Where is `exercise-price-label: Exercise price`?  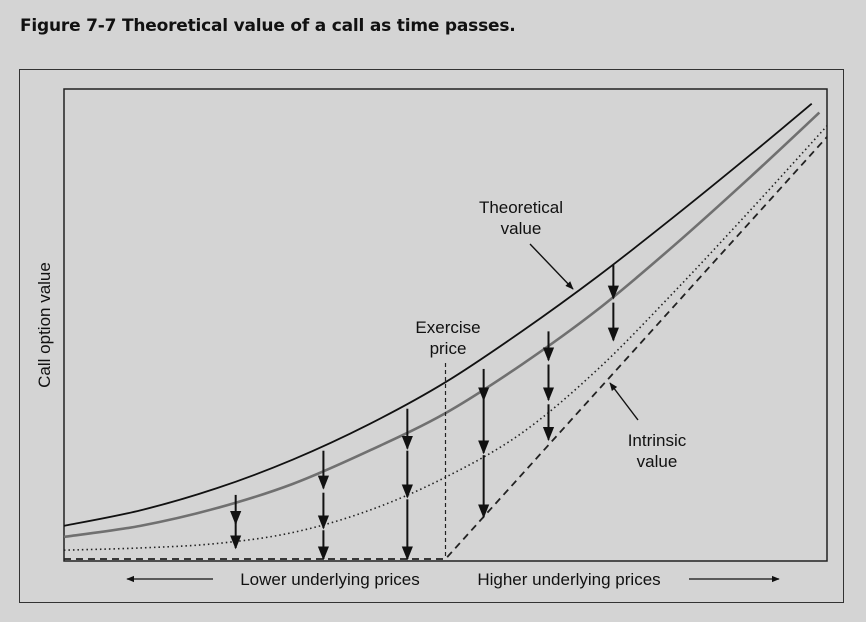
exercise-price-label: Exercise price is located at coordinates (447, 338).